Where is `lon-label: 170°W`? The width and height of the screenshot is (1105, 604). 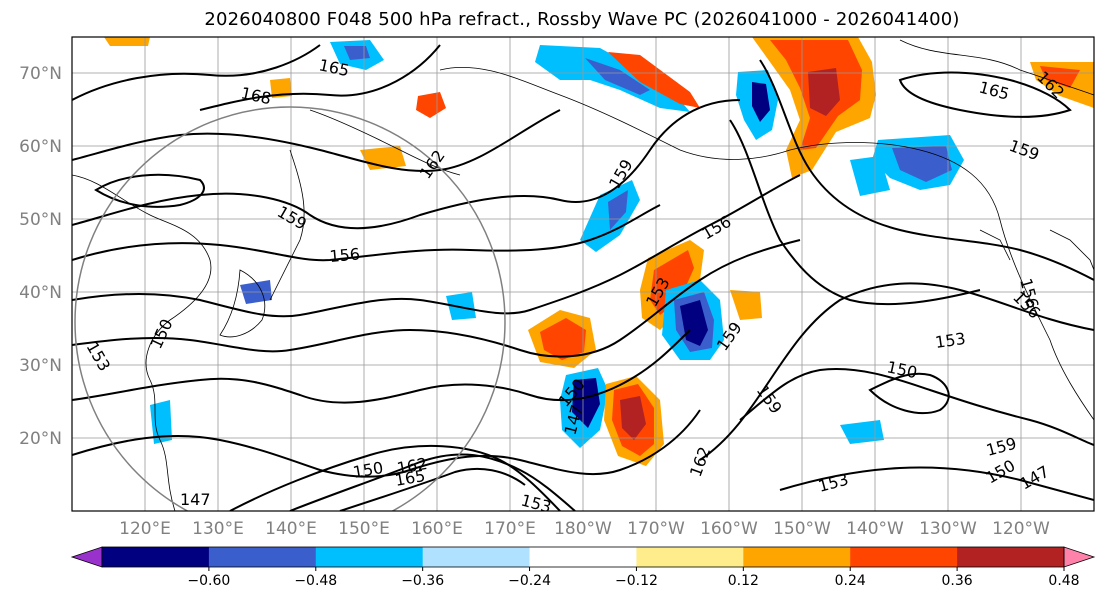
lon-label: 170°W is located at coordinates (656, 529).